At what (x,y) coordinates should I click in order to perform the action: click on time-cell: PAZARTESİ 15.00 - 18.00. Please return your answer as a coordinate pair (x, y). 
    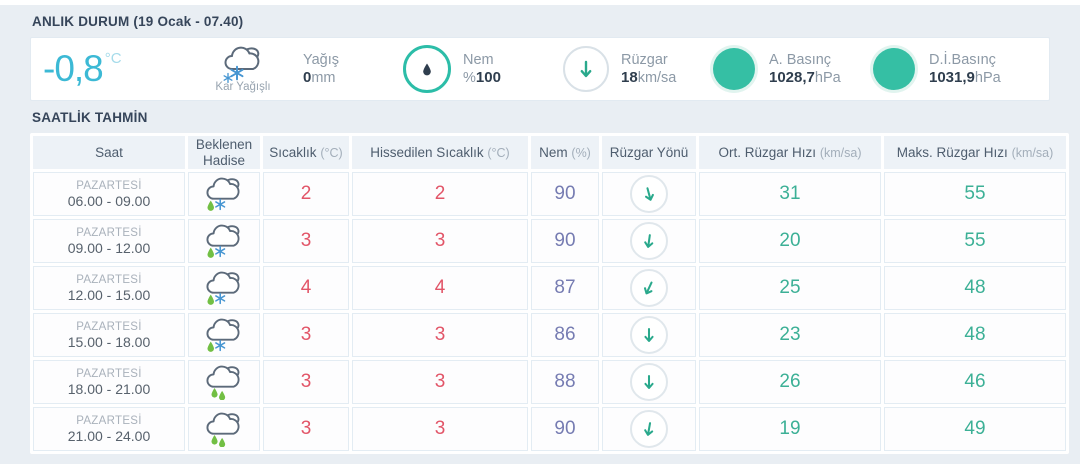
    Looking at the image, I should click on (109, 335).